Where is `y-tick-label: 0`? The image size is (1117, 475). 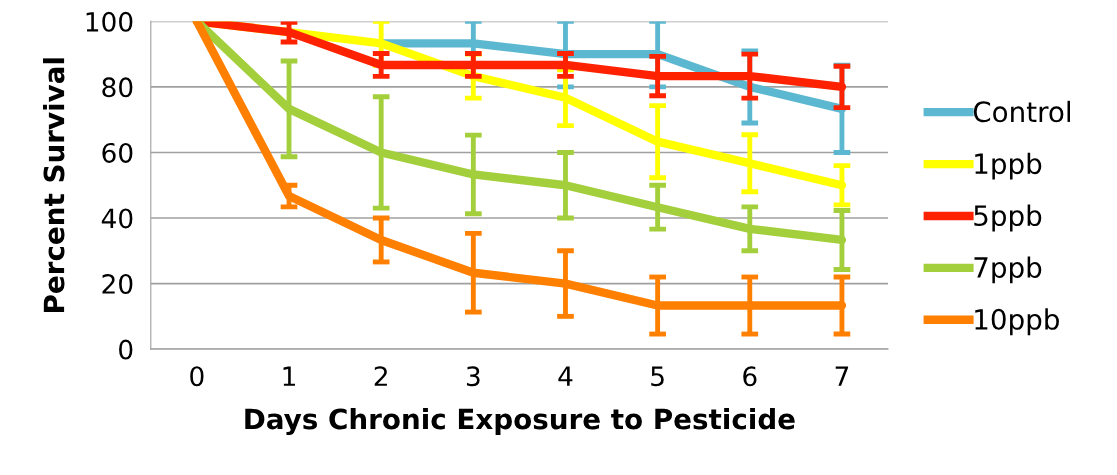 y-tick-label: 0 is located at coordinates (126, 349).